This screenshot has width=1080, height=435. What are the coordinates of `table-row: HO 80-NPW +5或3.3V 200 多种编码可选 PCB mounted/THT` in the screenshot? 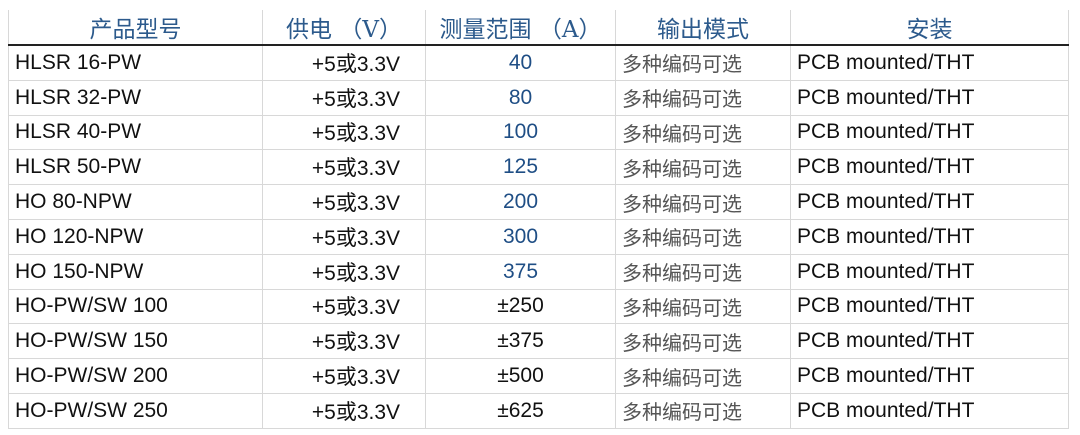 It's located at (538, 202).